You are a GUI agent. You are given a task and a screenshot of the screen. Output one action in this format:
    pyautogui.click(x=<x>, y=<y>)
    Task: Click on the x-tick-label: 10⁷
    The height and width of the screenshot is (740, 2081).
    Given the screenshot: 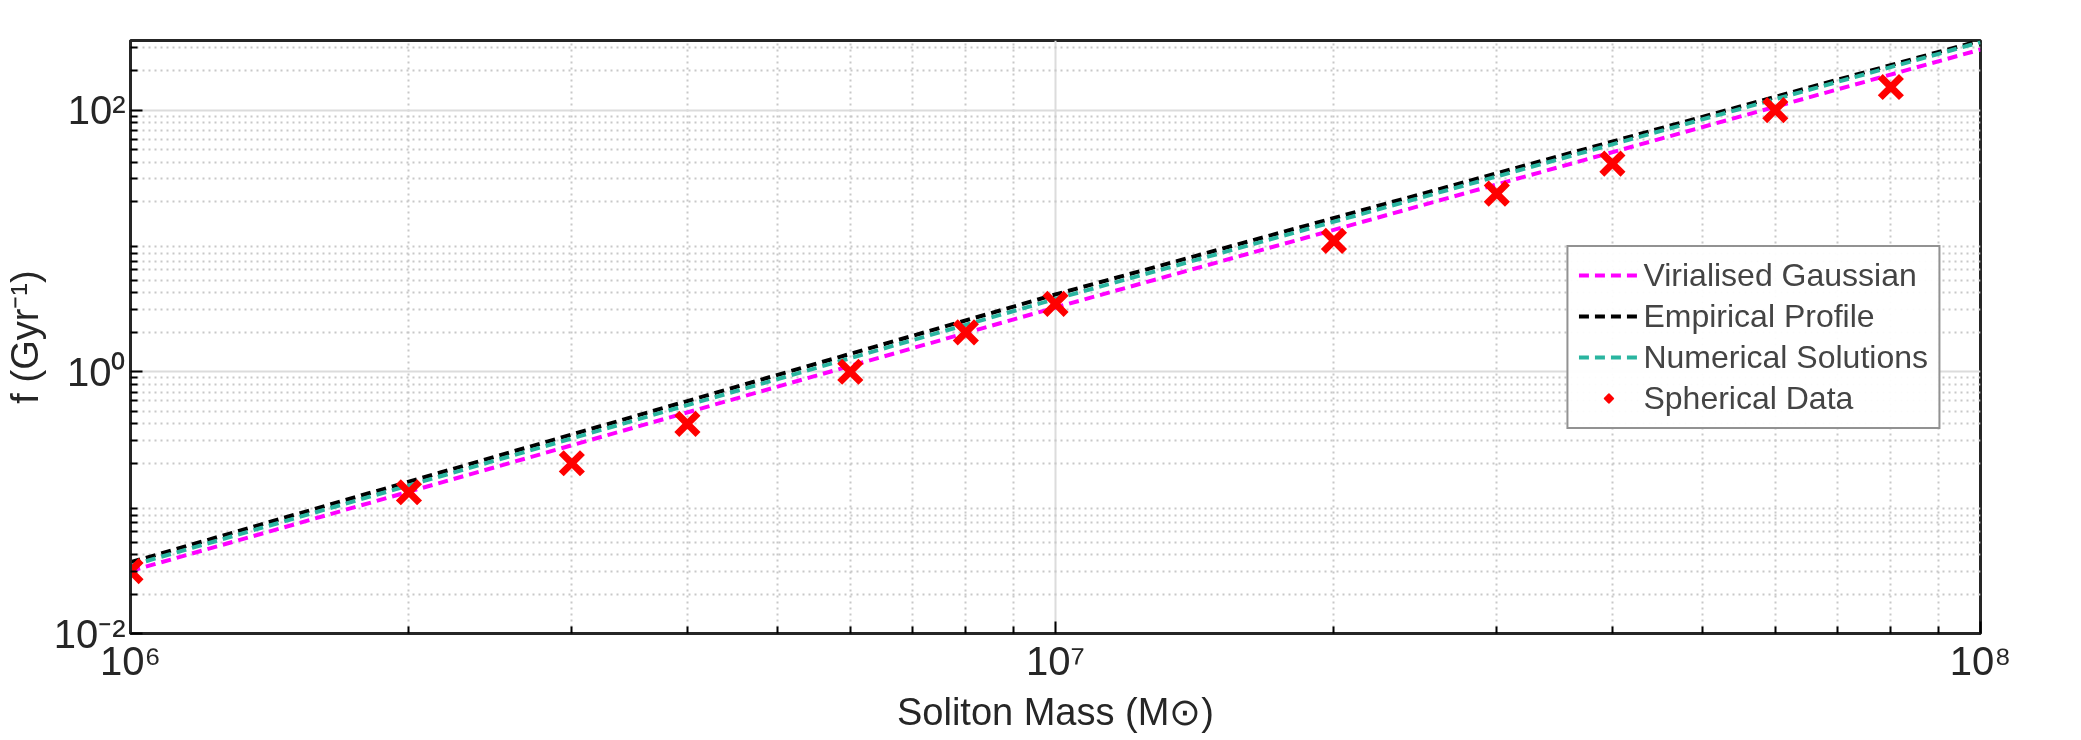 What is the action you would take?
    pyautogui.click(x=1055, y=660)
    